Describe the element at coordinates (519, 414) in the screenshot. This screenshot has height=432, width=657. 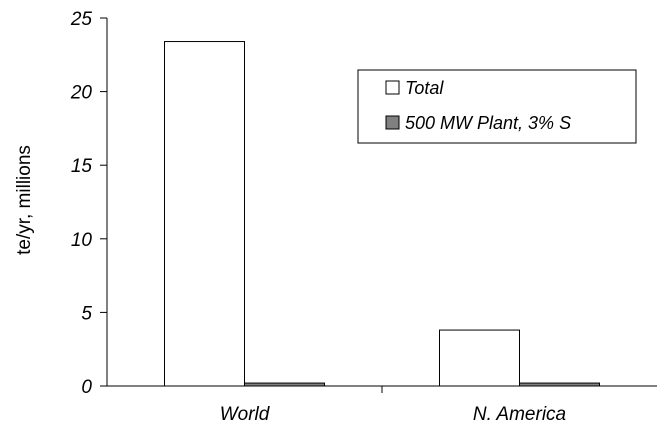
I see `x-category-label: N. America` at that location.